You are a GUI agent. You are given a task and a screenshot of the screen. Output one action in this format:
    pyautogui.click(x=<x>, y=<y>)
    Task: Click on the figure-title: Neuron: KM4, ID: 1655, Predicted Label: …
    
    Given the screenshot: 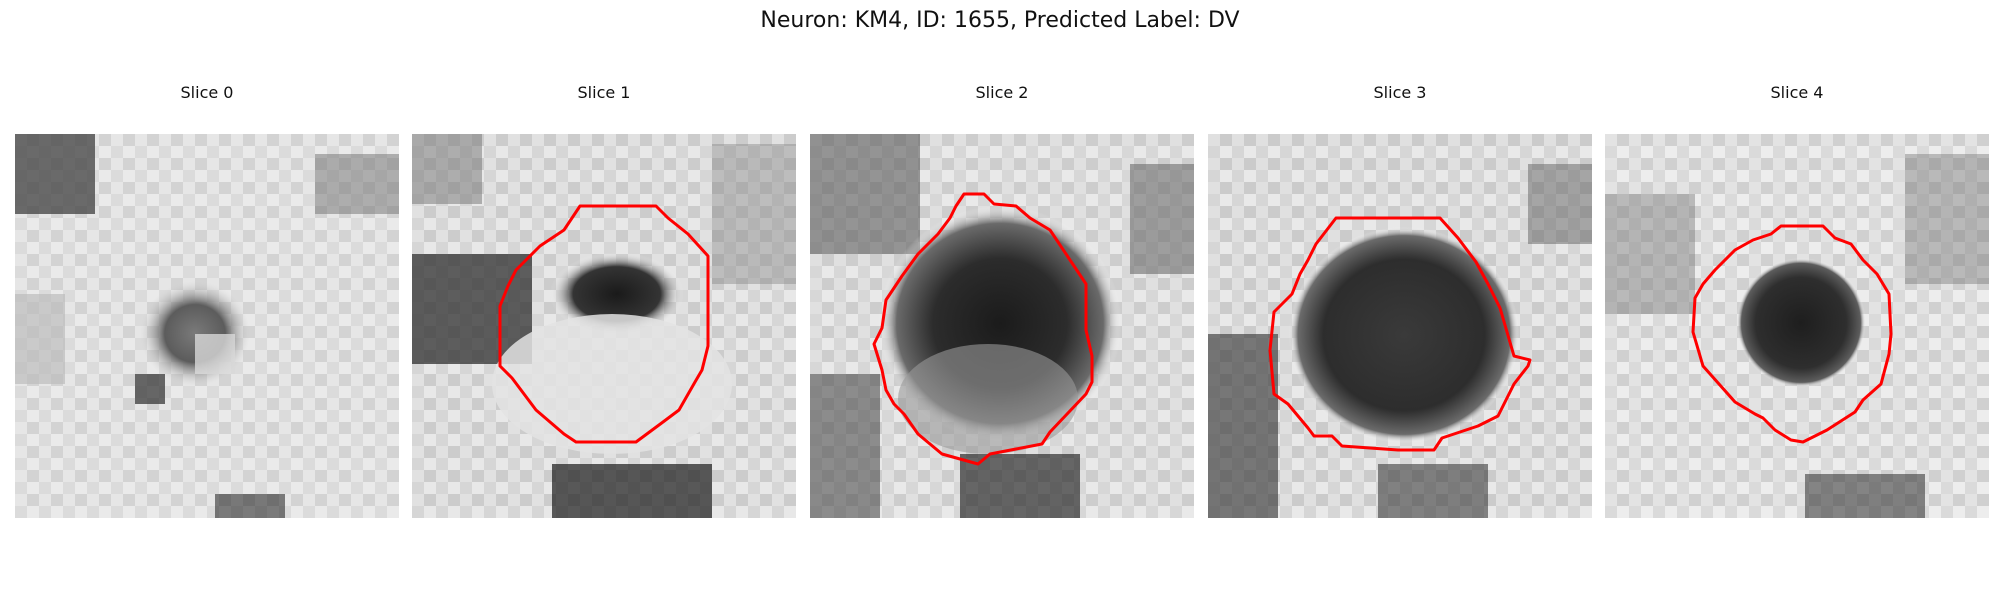 What is the action you would take?
    pyautogui.click(x=1000, y=20)
    